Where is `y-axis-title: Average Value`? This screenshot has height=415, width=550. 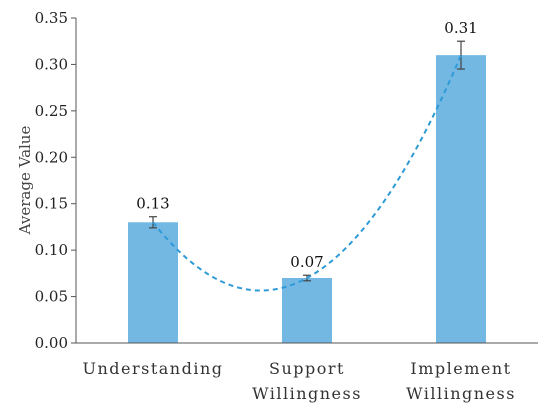 y-axis-title: Average Value is located at coordinates (25, 181).